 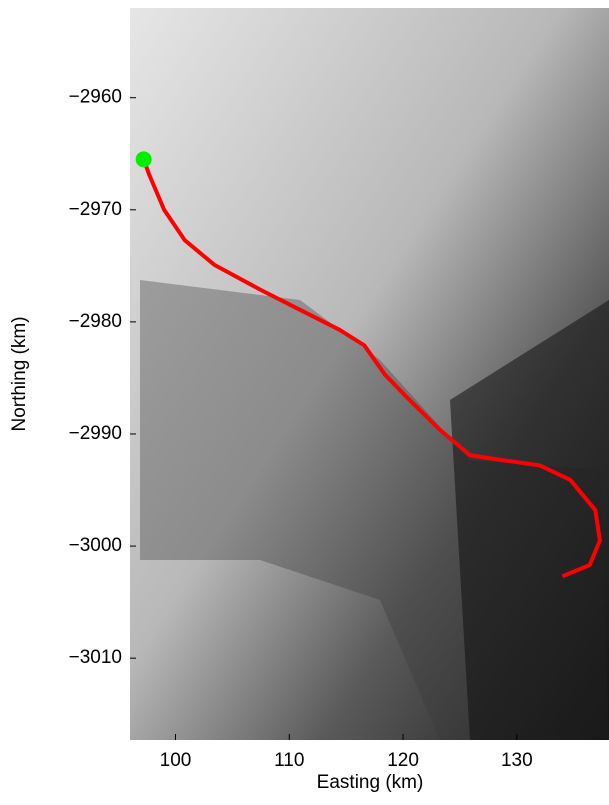 I want to click on fjord-water, so click(x=529, y=520).